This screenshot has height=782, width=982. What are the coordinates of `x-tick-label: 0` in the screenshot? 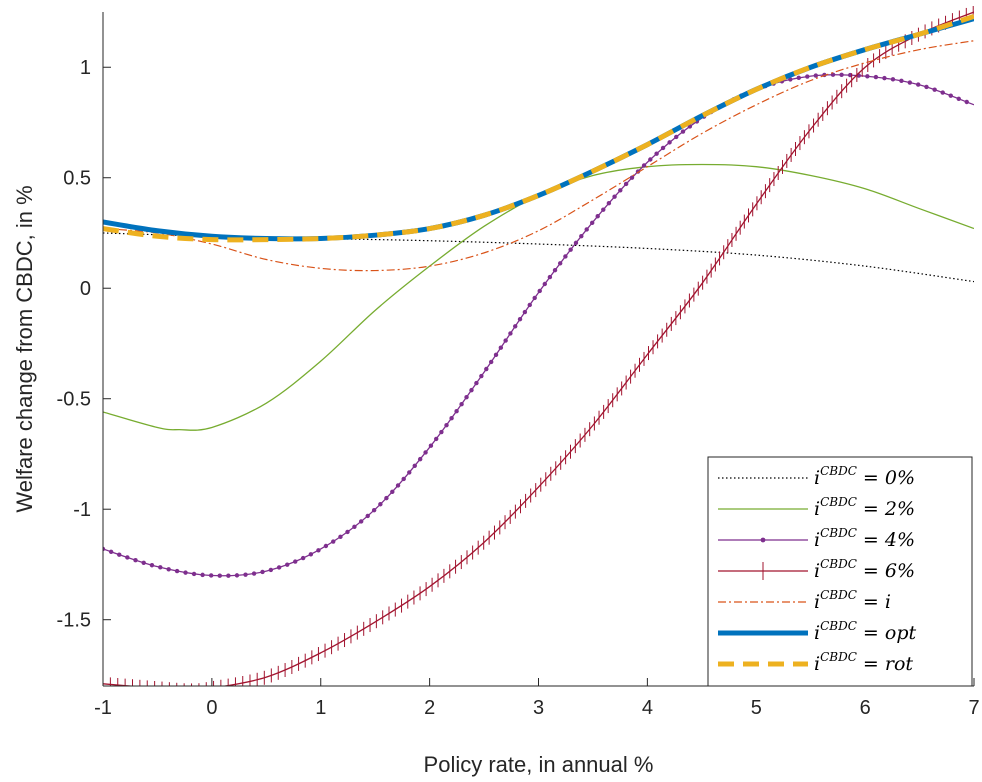 It's located at (211, 708).